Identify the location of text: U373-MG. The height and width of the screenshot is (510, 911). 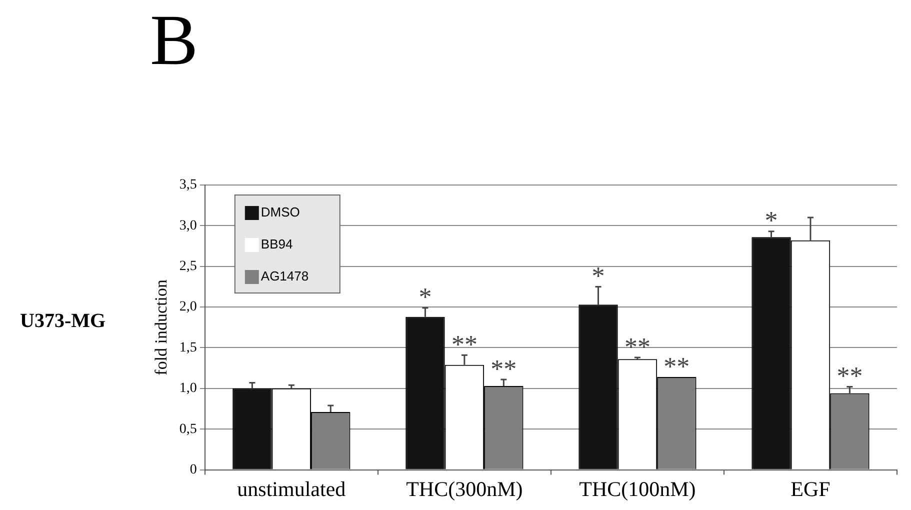
(63, 321).